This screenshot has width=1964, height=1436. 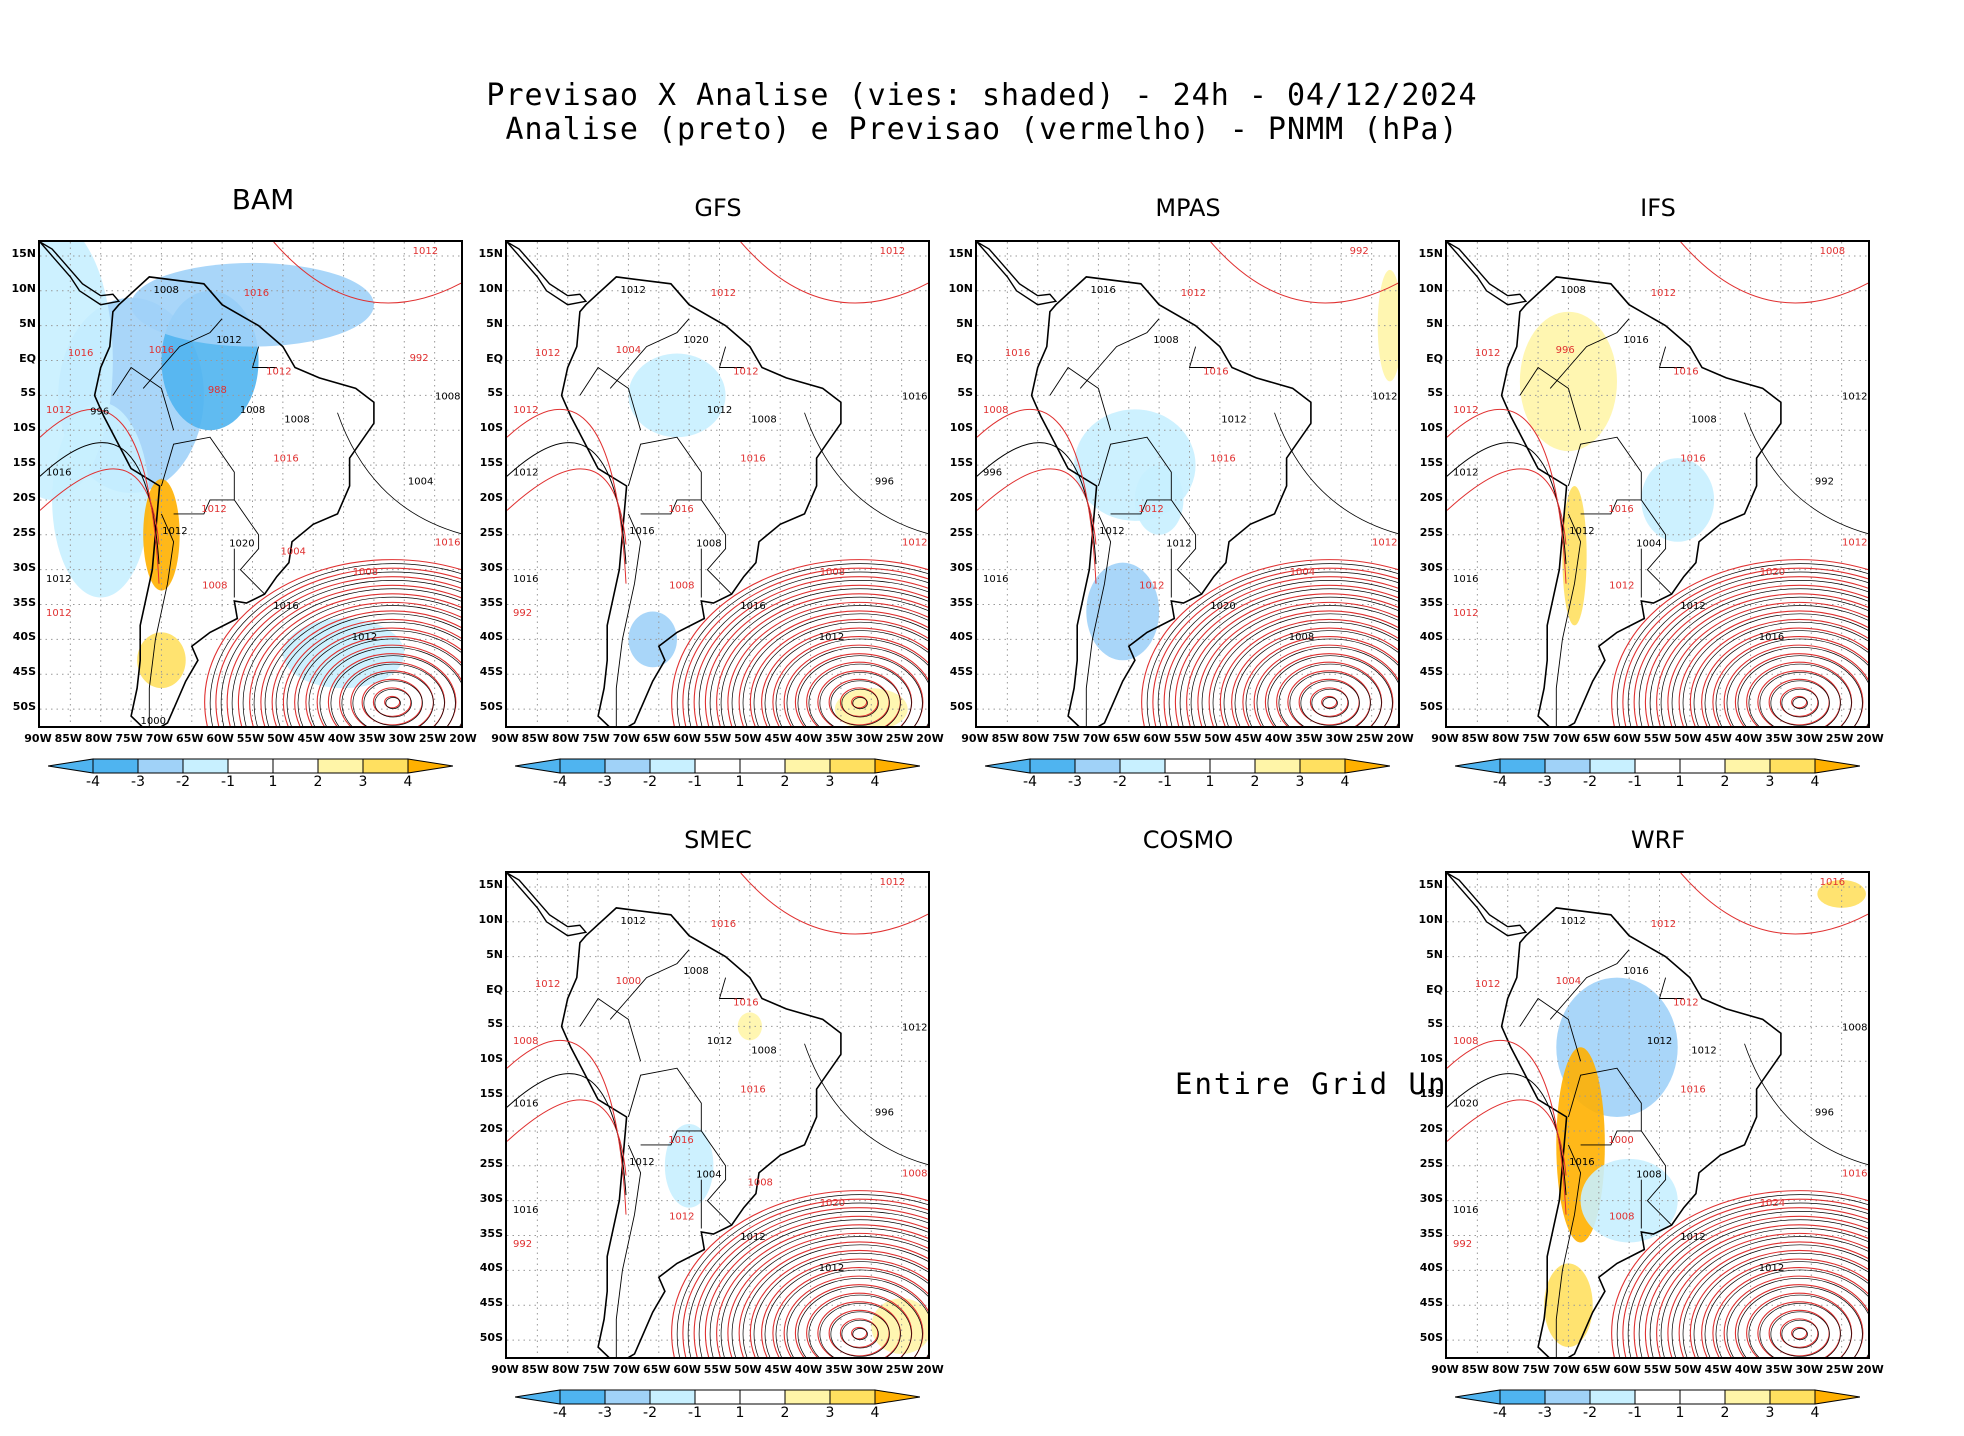 I want to click on lat-tick-label: 5S, so click(x=965, y=393).